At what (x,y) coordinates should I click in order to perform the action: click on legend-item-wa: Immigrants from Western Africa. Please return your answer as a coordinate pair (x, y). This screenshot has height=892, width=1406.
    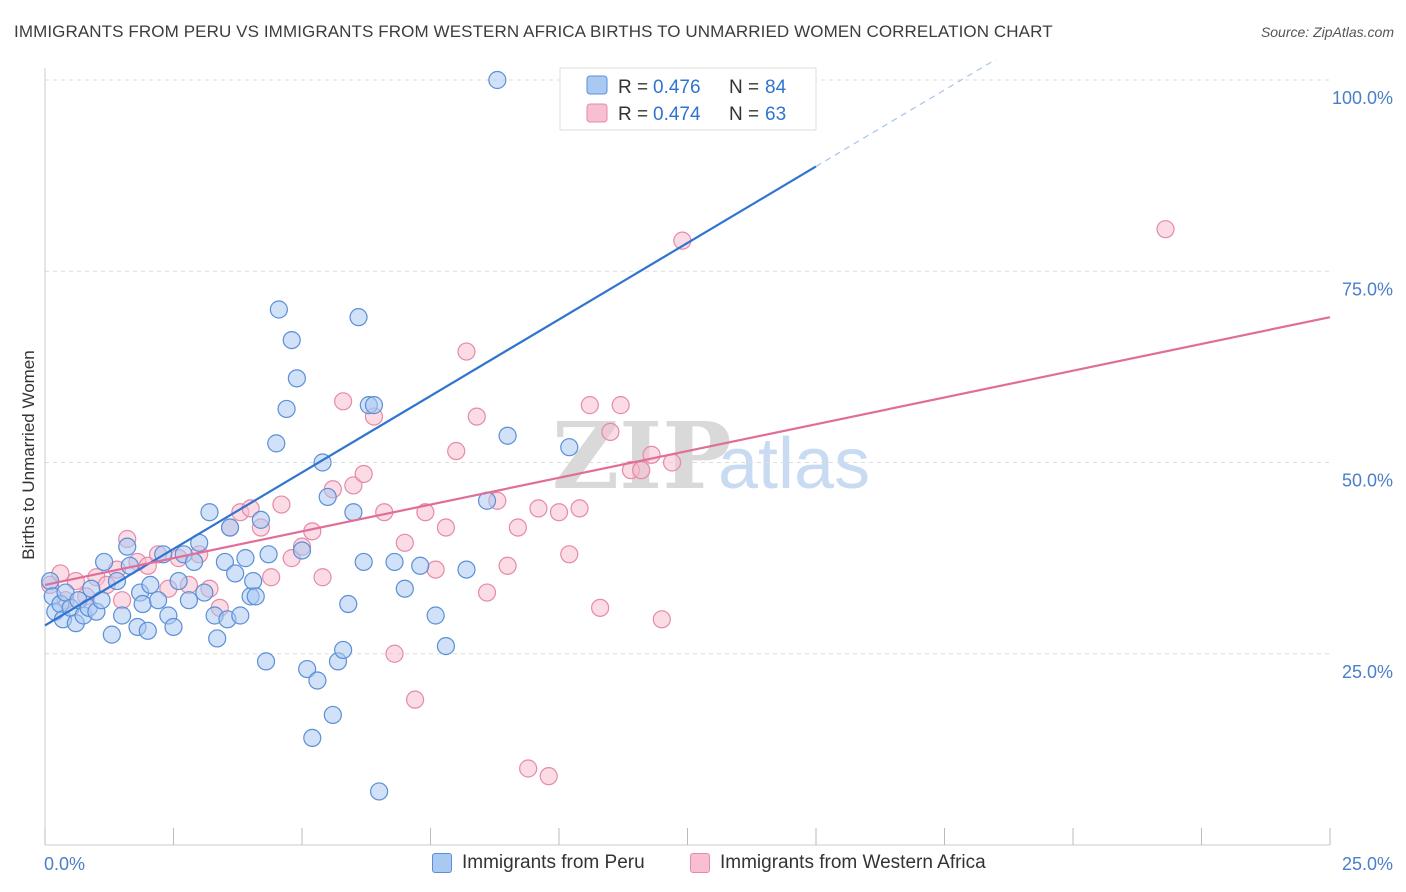
    Looking at the image, I should click on (838, 863).